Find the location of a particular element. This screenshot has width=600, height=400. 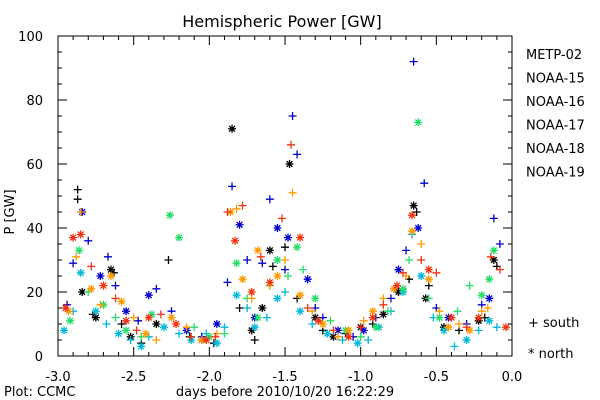

y-axis-label: P [GW] is located at coordinates (10, 211).